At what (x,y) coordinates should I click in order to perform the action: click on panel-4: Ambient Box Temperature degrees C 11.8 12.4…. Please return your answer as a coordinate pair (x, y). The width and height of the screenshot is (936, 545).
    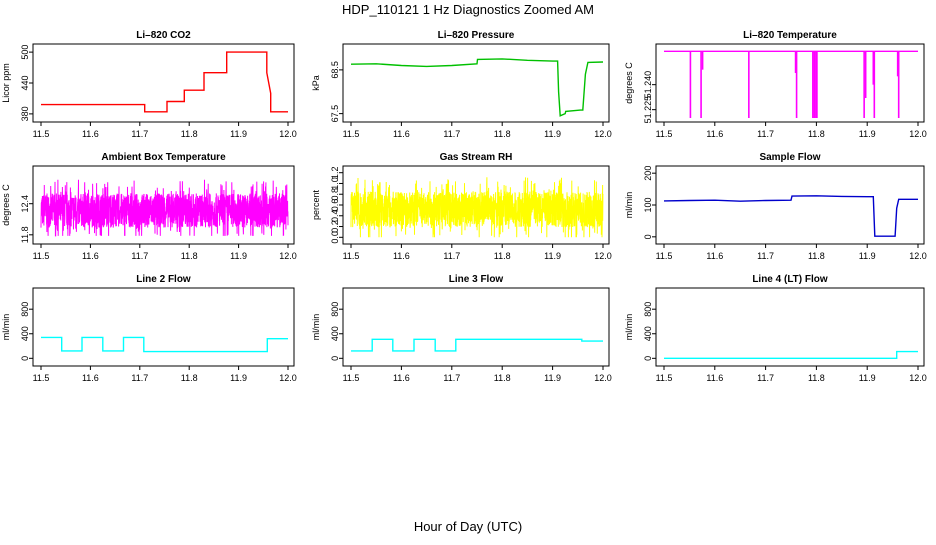
    Looking at the image, I should click on (149, 206).